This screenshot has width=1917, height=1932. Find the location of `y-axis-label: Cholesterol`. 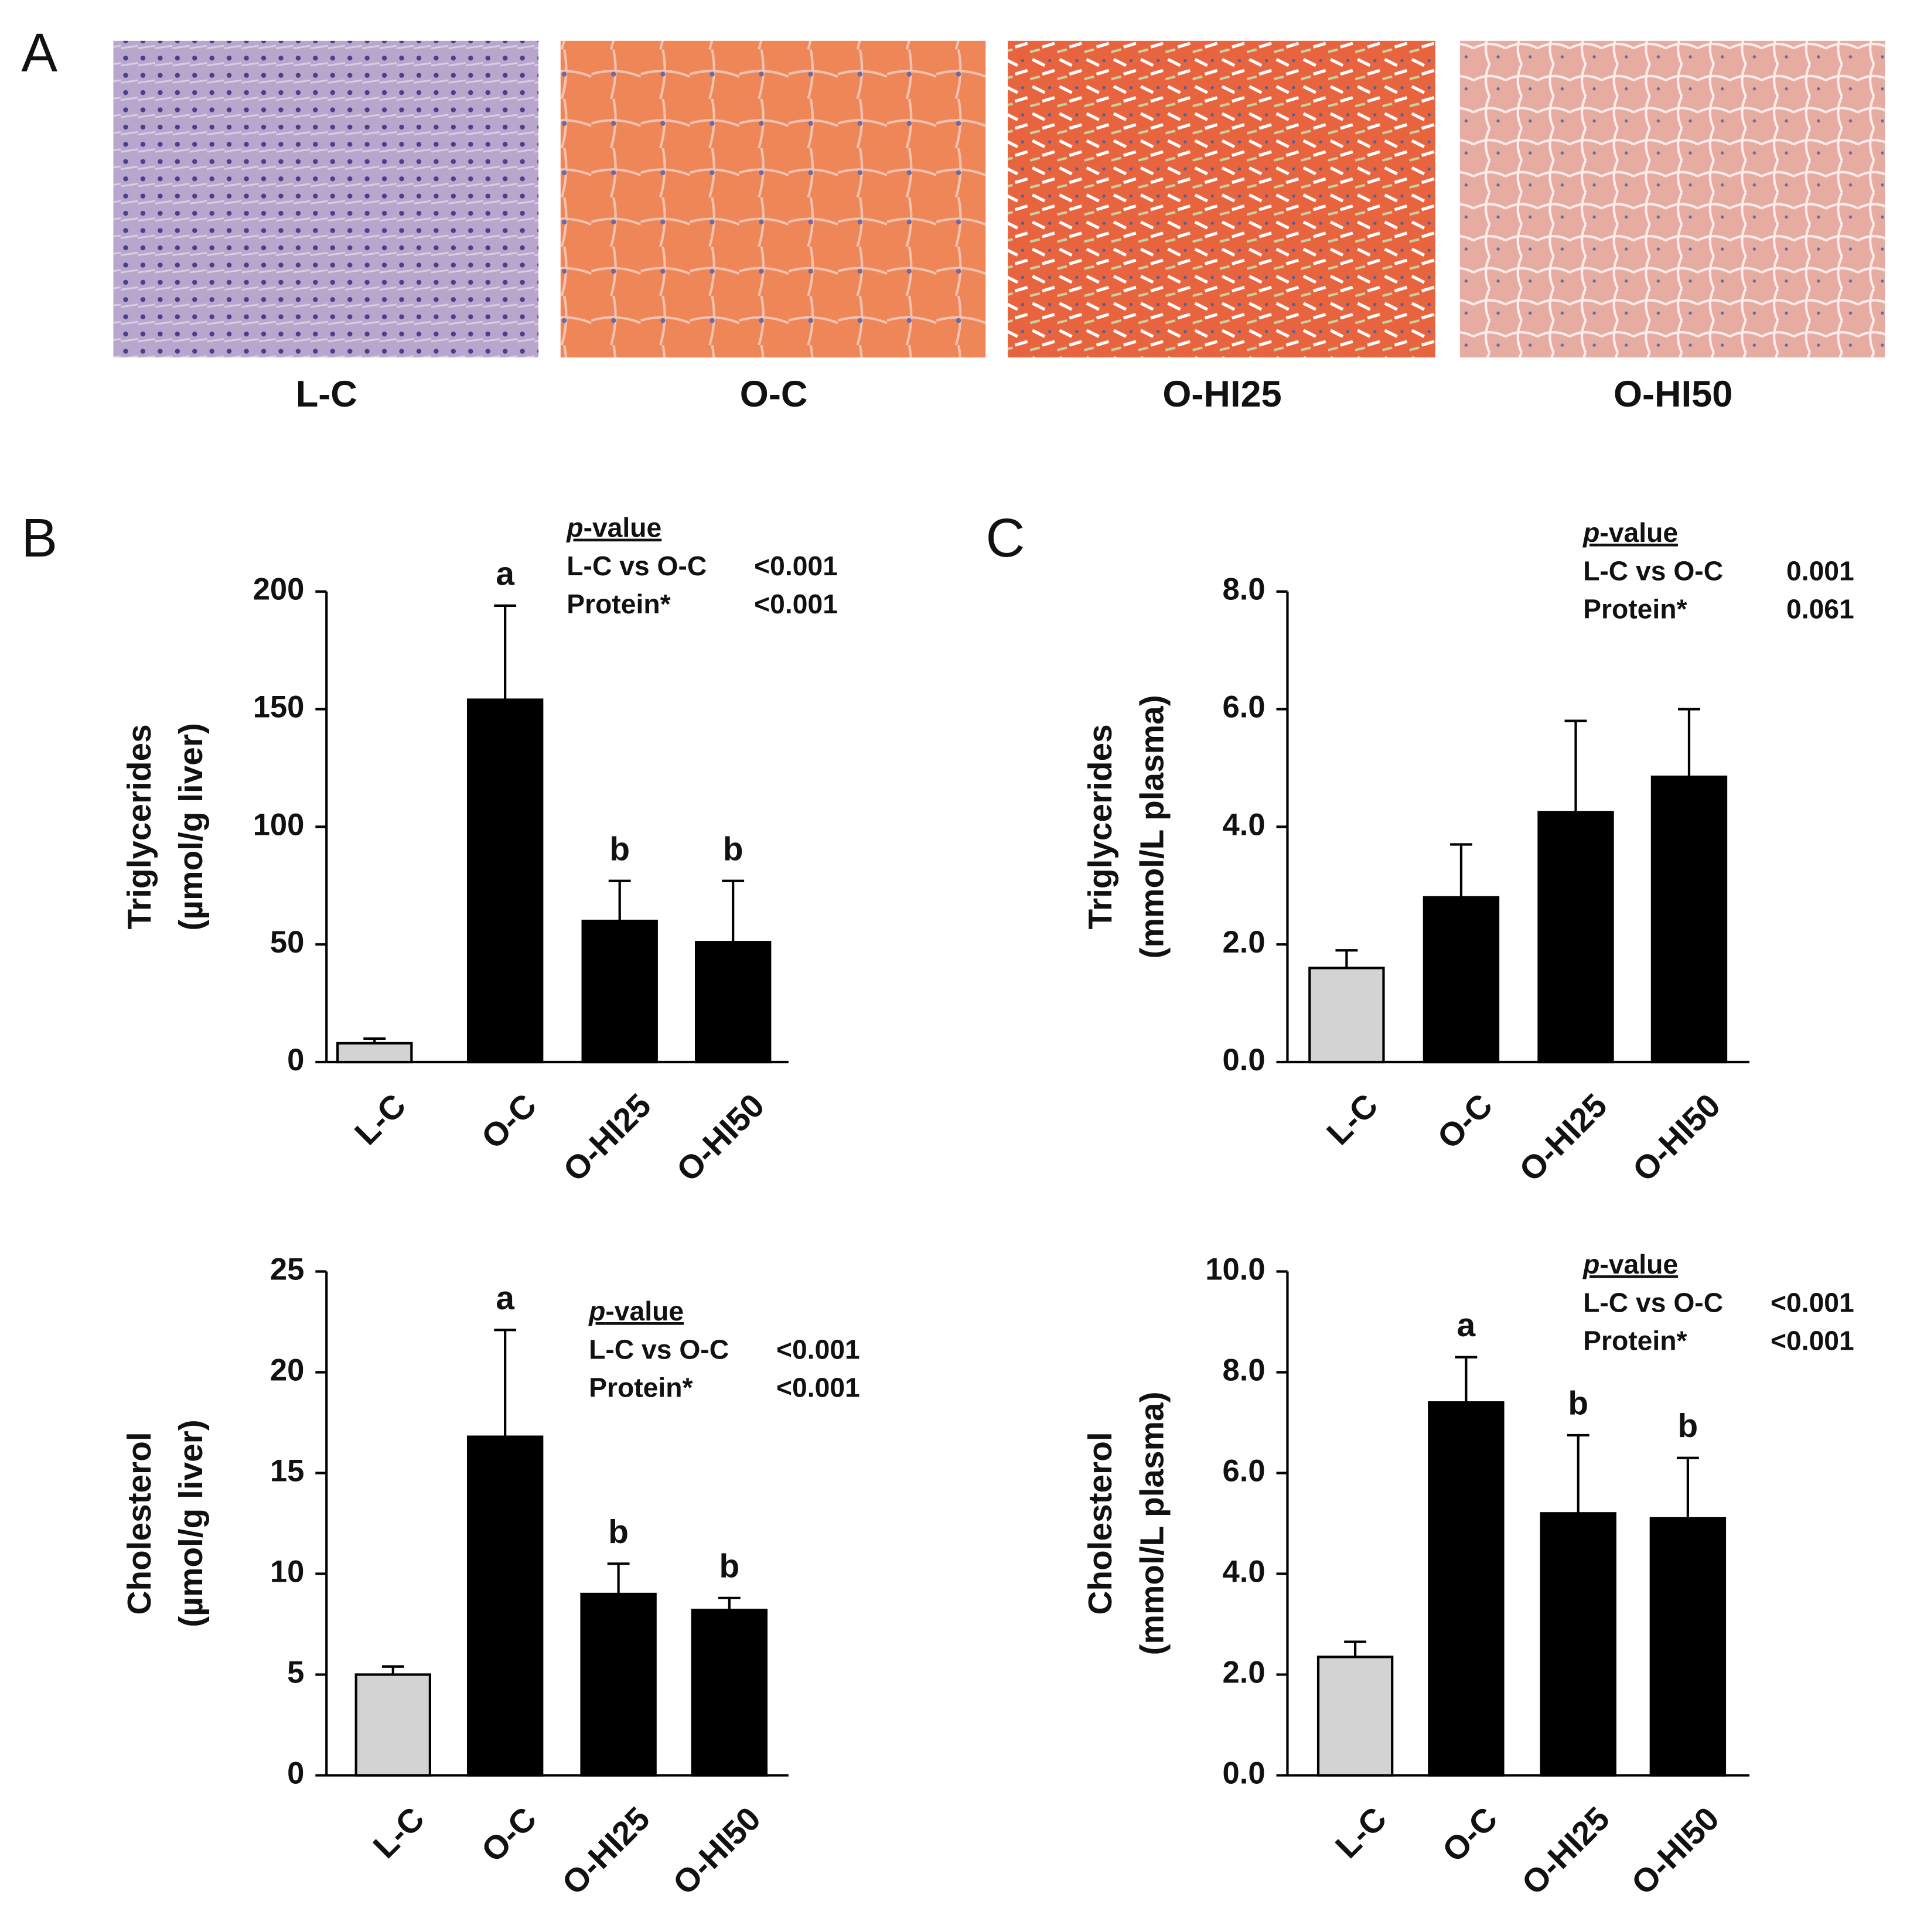

y-axis-label: Cholesterol is located at coordinates (1101, 1523).